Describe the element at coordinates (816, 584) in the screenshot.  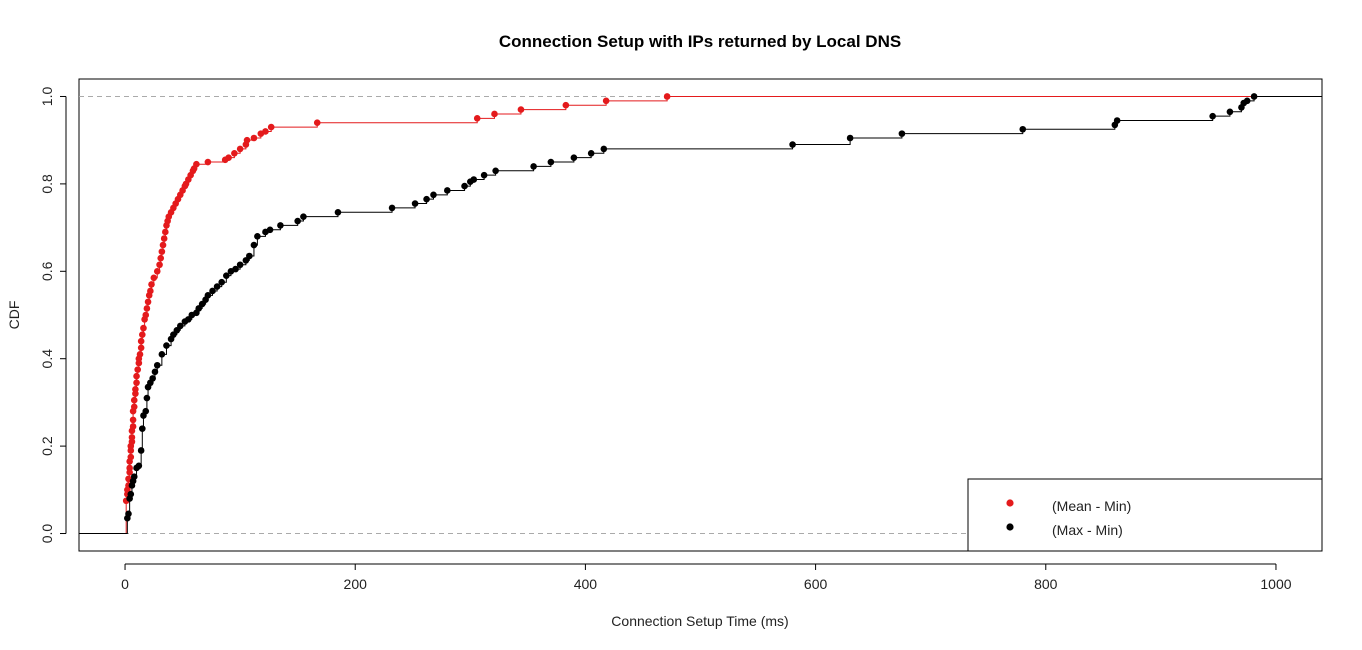
I see `x-tick-label: 600` at that location.